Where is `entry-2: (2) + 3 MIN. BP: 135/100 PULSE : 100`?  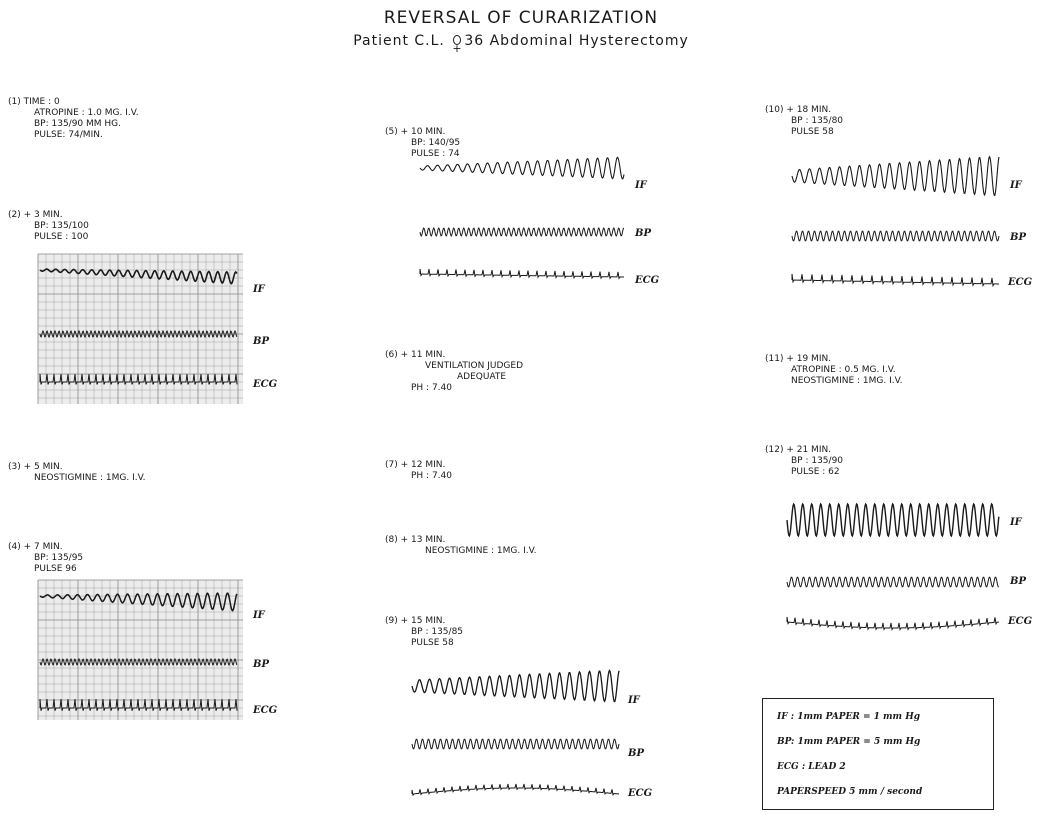 entry-2: (2) + 3 MIN. BP: 135/100 PULSE : 100 is located at coordinates (48, 226).